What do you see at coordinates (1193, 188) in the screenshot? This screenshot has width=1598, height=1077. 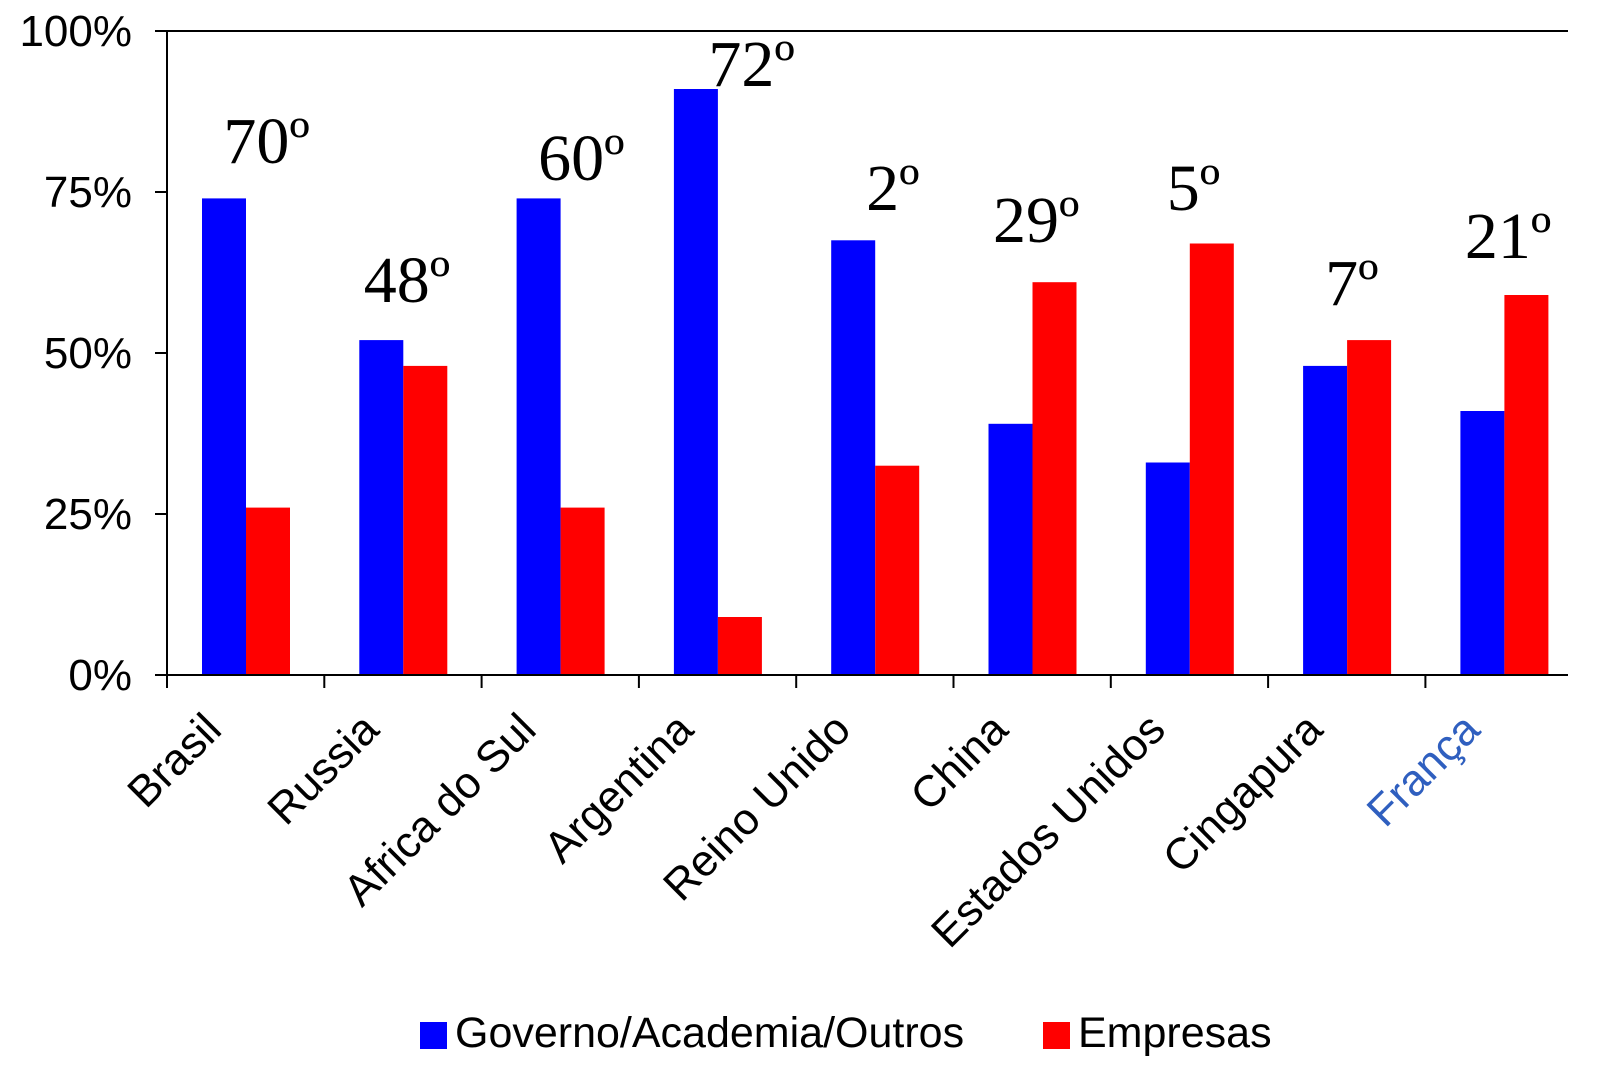 I see `rank-annotation-estados-unidos: 5º` at bounding box center [1193, 188].